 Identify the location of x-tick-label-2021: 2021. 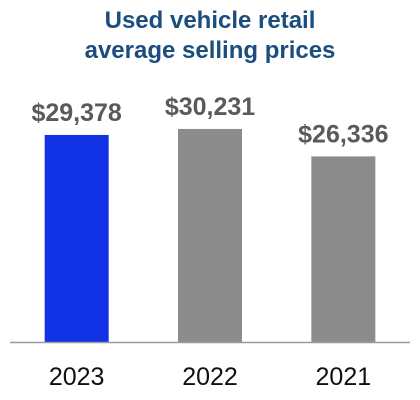
(344, 377).